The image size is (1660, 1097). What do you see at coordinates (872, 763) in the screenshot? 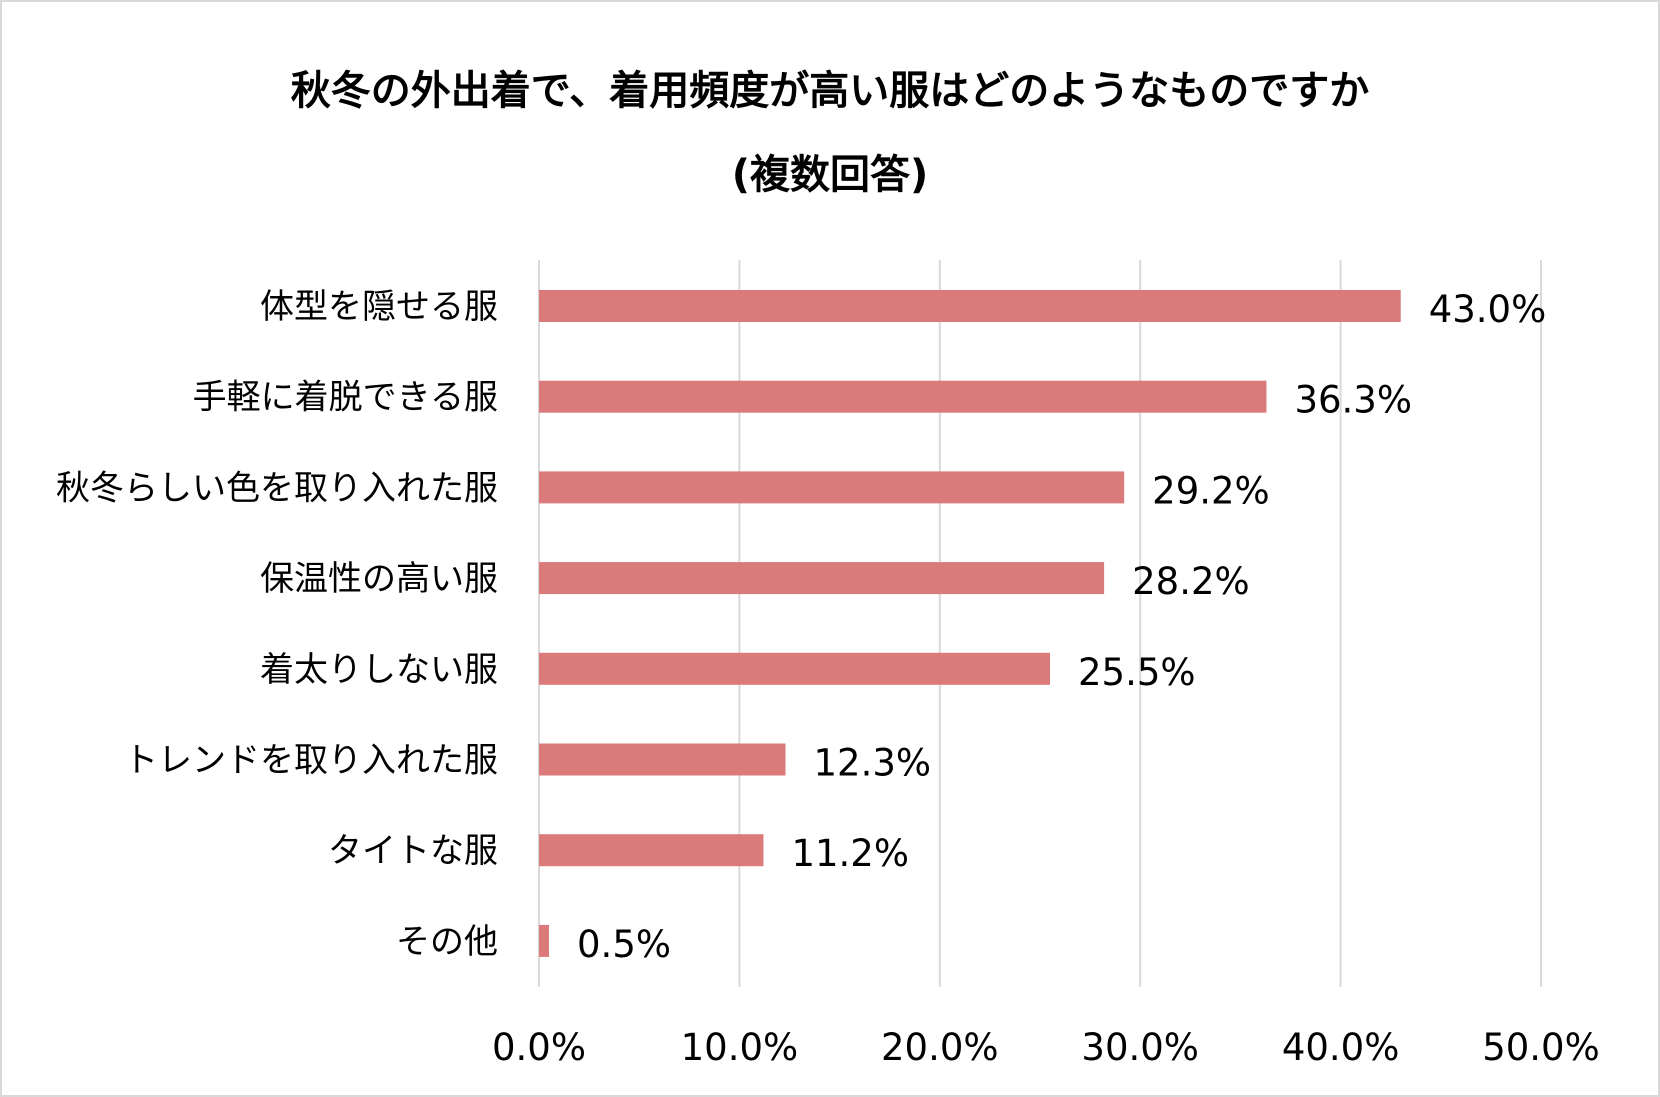
I see `value-label: 12.3%` at bounding box center [872, 763].